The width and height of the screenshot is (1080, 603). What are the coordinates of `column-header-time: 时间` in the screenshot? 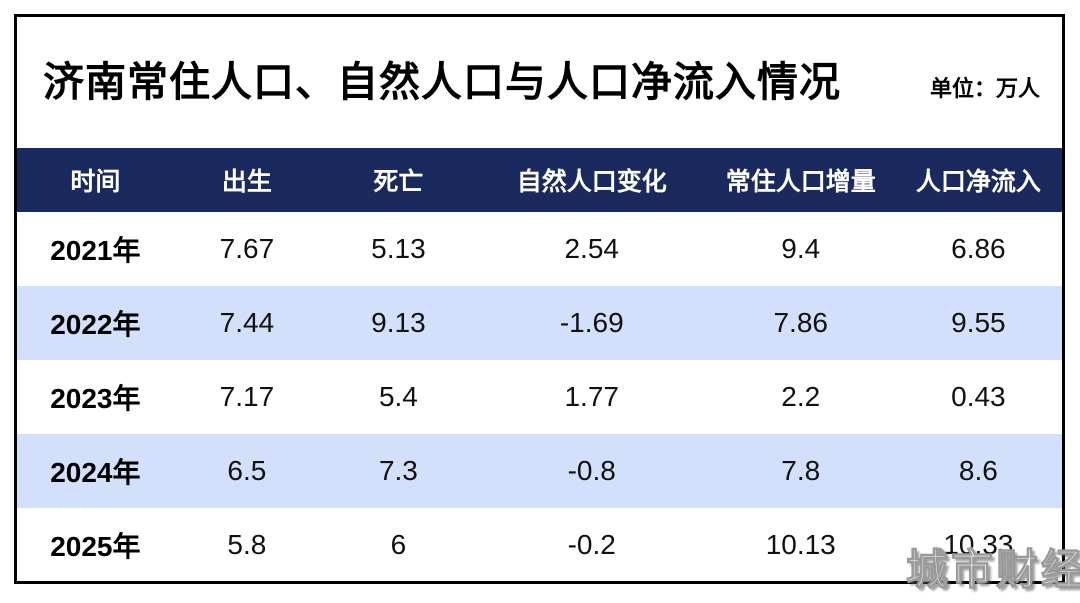 It's located at (95, 182).